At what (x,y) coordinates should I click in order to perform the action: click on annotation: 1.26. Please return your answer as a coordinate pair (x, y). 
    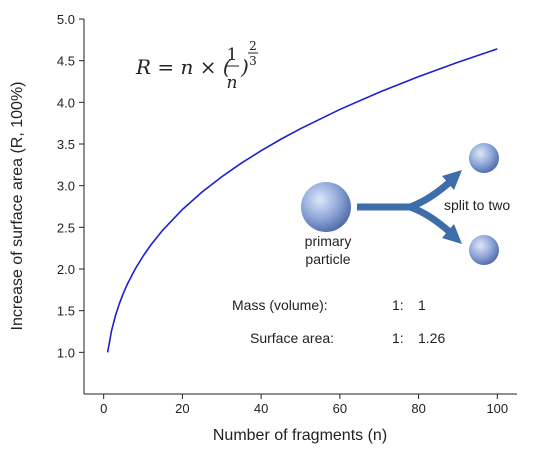
    Looking at the image, I should click on (431, 338).